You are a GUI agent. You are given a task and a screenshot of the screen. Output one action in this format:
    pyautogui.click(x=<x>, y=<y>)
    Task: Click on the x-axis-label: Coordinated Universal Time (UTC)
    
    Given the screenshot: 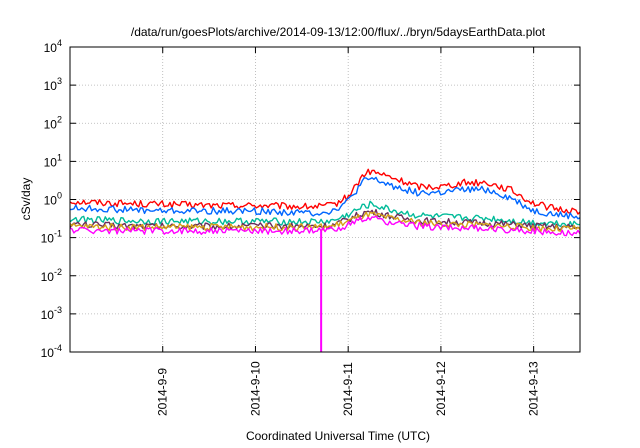 What is the action you would take?
    pyautogui.click(x=338, y=436)
    